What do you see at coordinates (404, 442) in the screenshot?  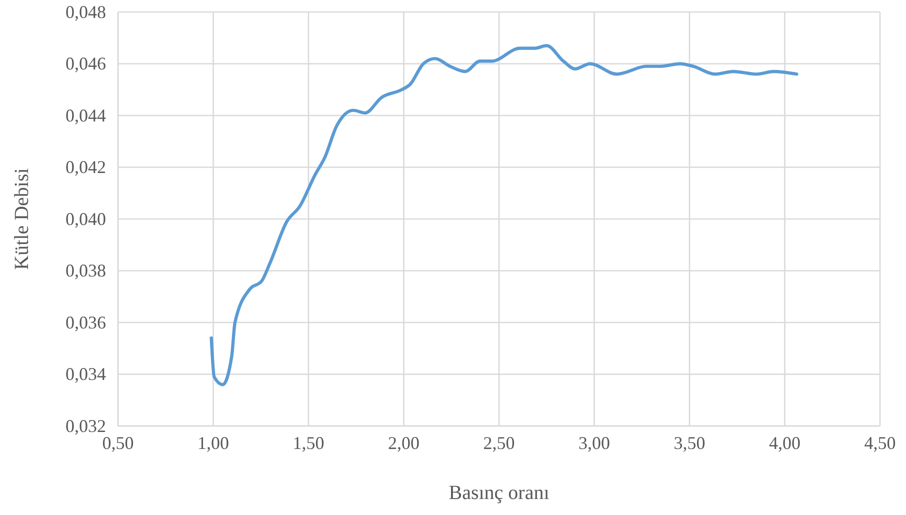 I see `x-tick-label: 2,00` at bounding box center [404, 442].